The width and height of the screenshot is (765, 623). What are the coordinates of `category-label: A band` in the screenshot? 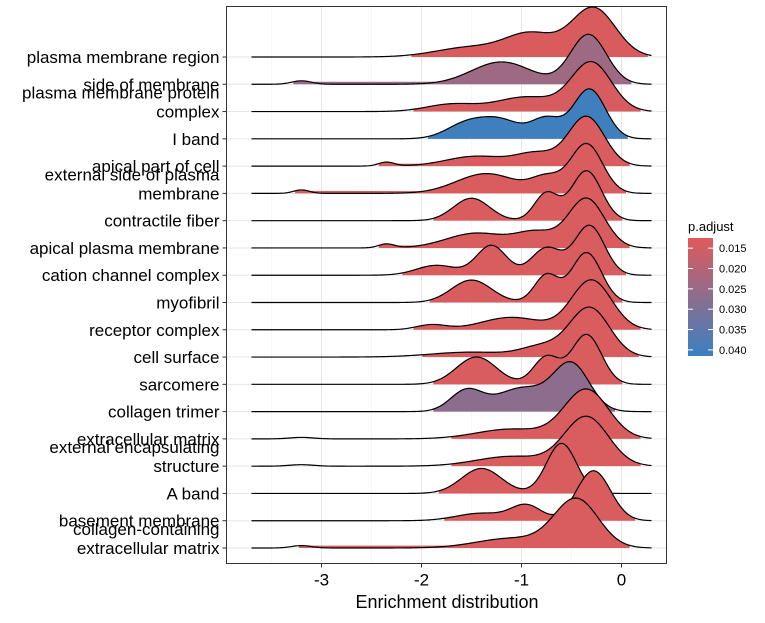 It's located at (193, 493).